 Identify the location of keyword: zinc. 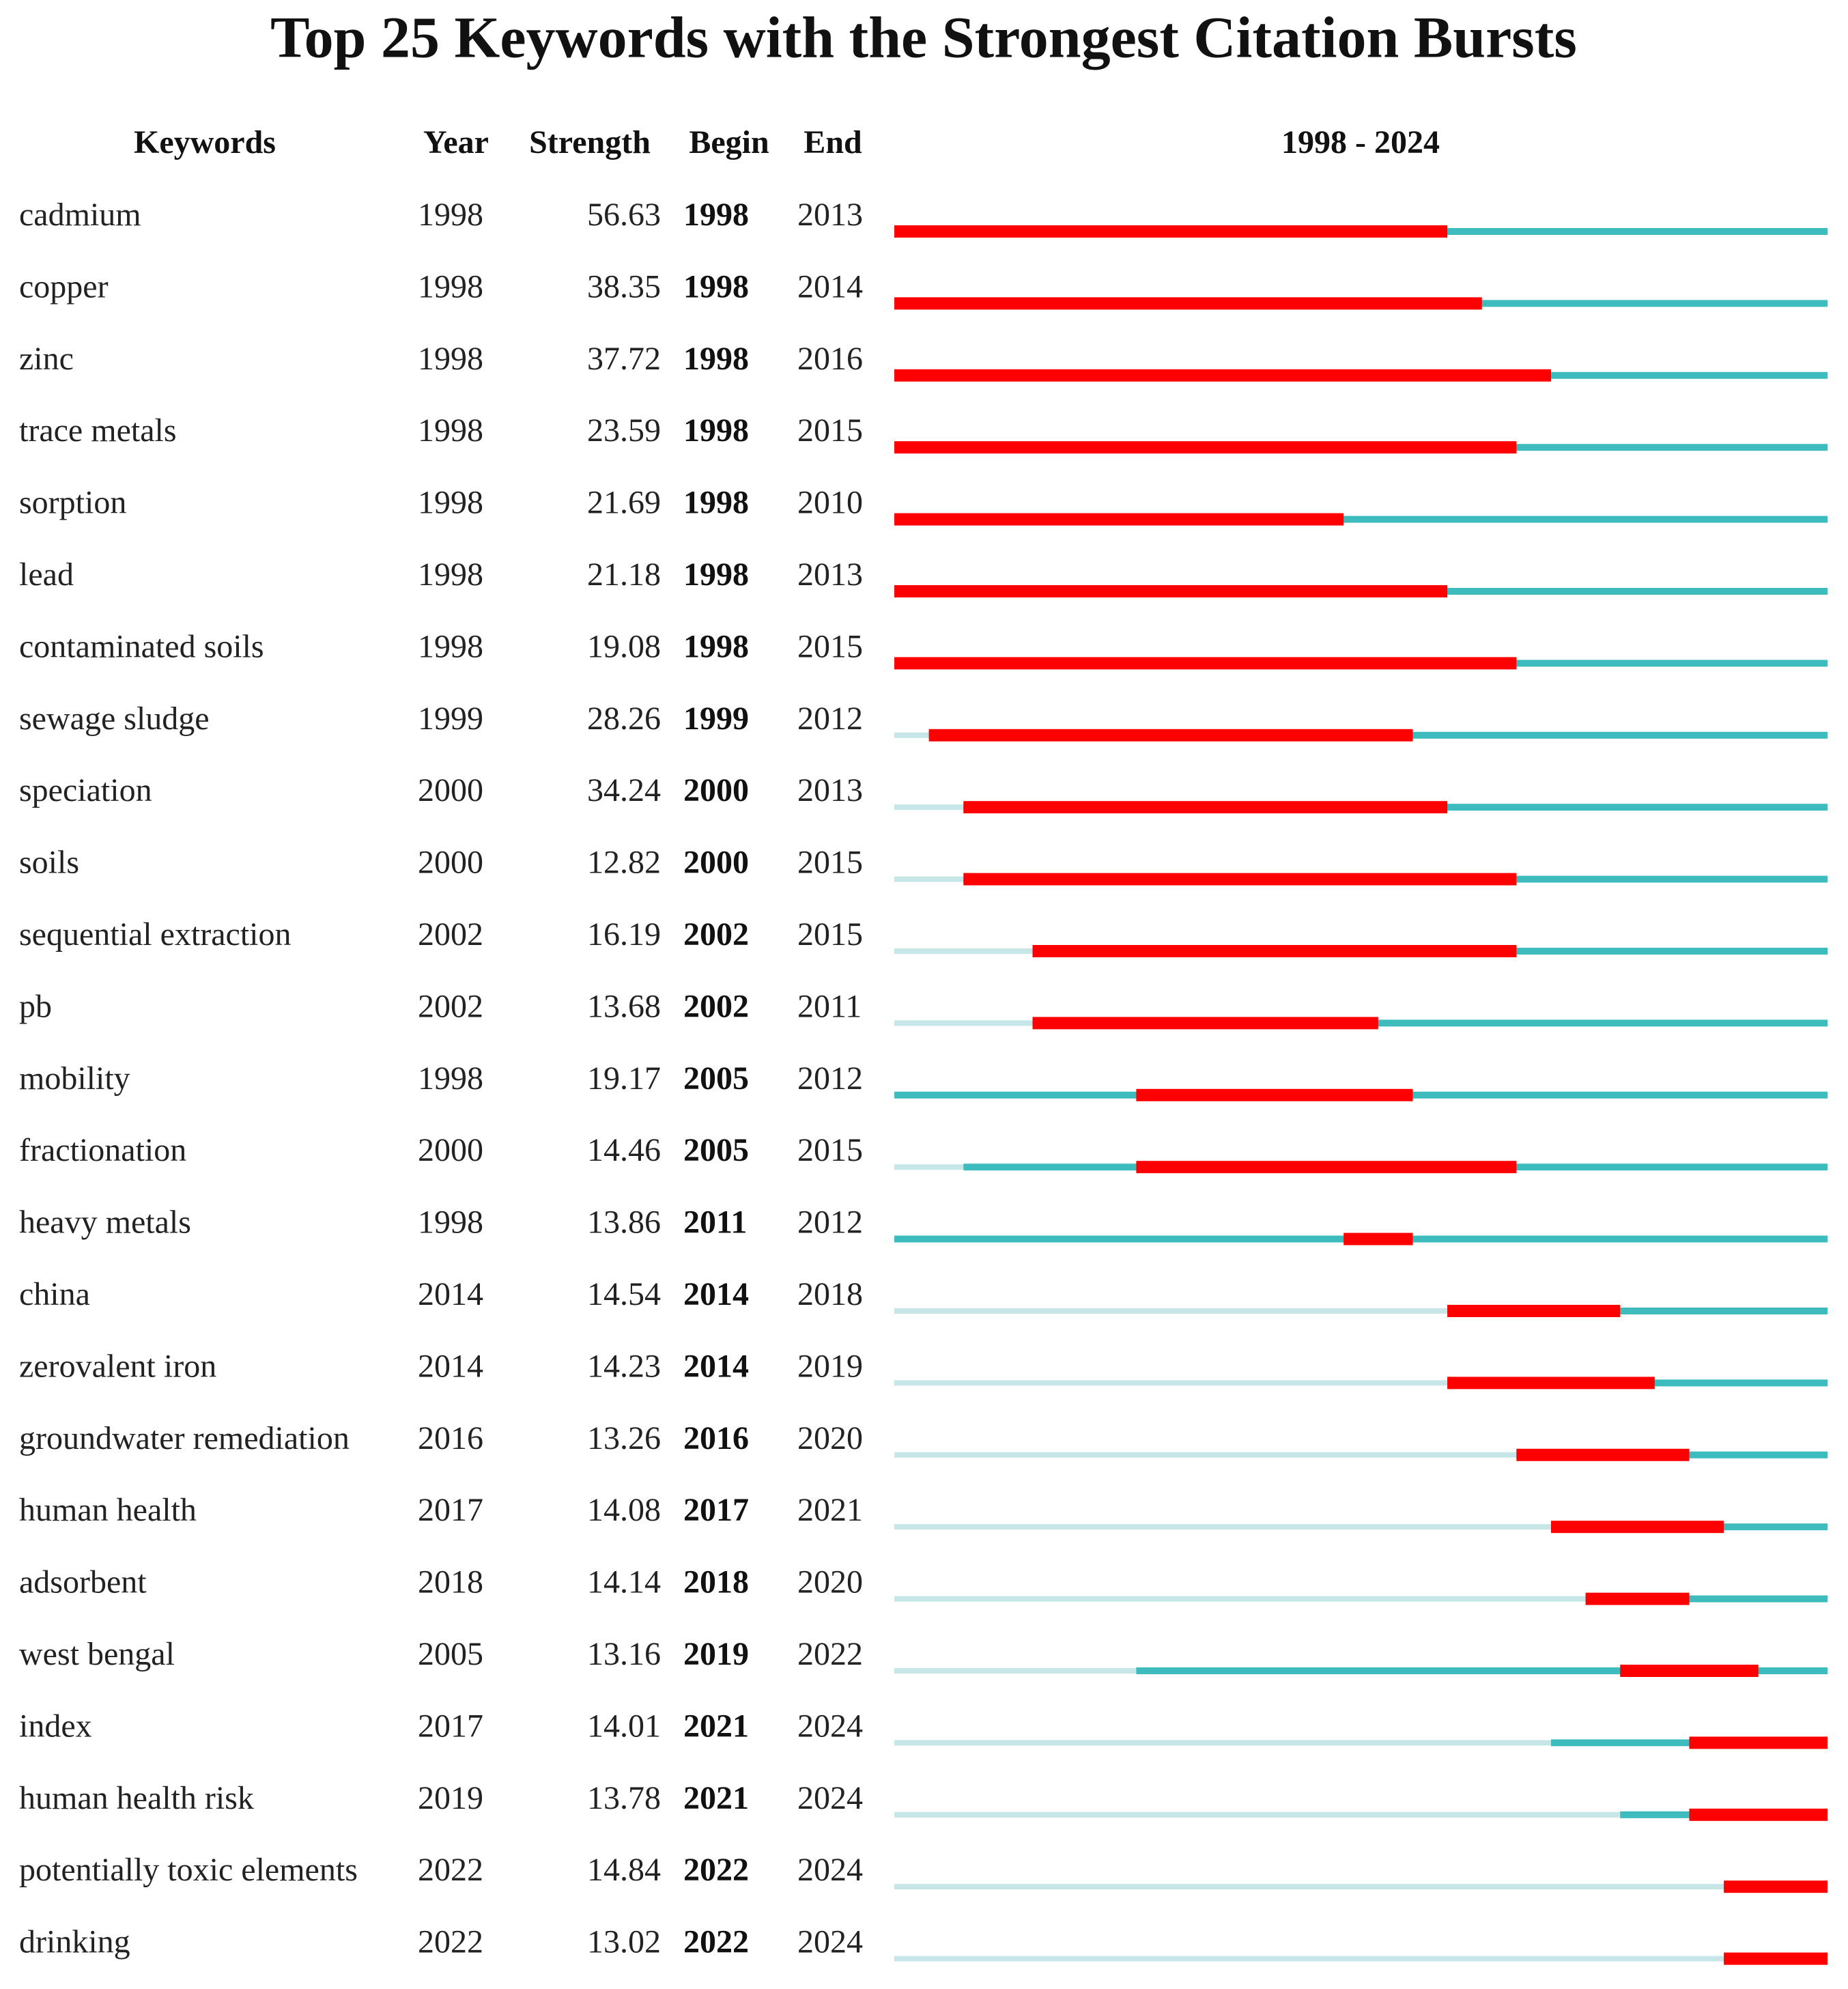
(46, 359).